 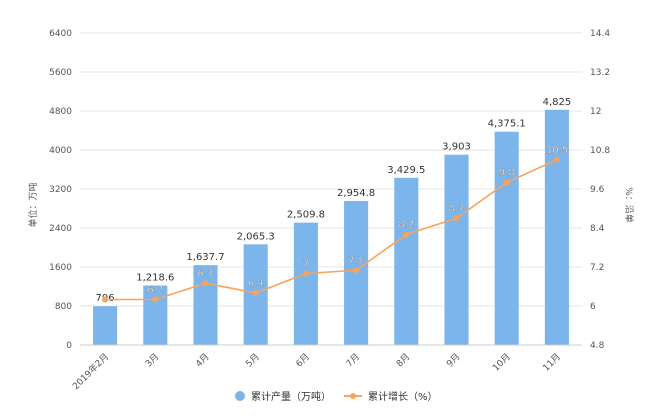 What do you see at coordinates (600, 73) in the screenshot?
I see `right-tick-label: 13.2` at bounding box center [600, 73].